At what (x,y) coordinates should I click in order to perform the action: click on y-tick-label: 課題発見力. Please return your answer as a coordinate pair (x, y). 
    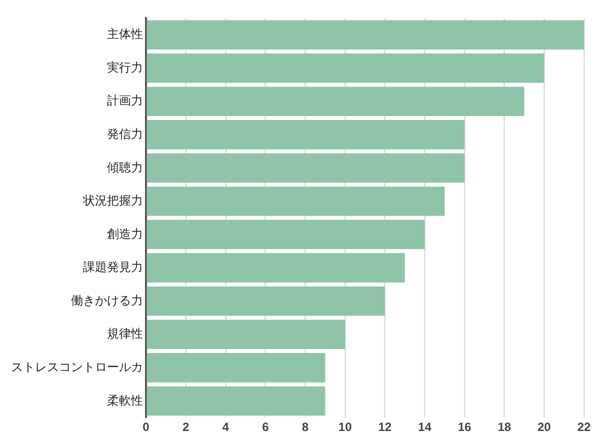
    Looking at the image, I should click on (113, 267).